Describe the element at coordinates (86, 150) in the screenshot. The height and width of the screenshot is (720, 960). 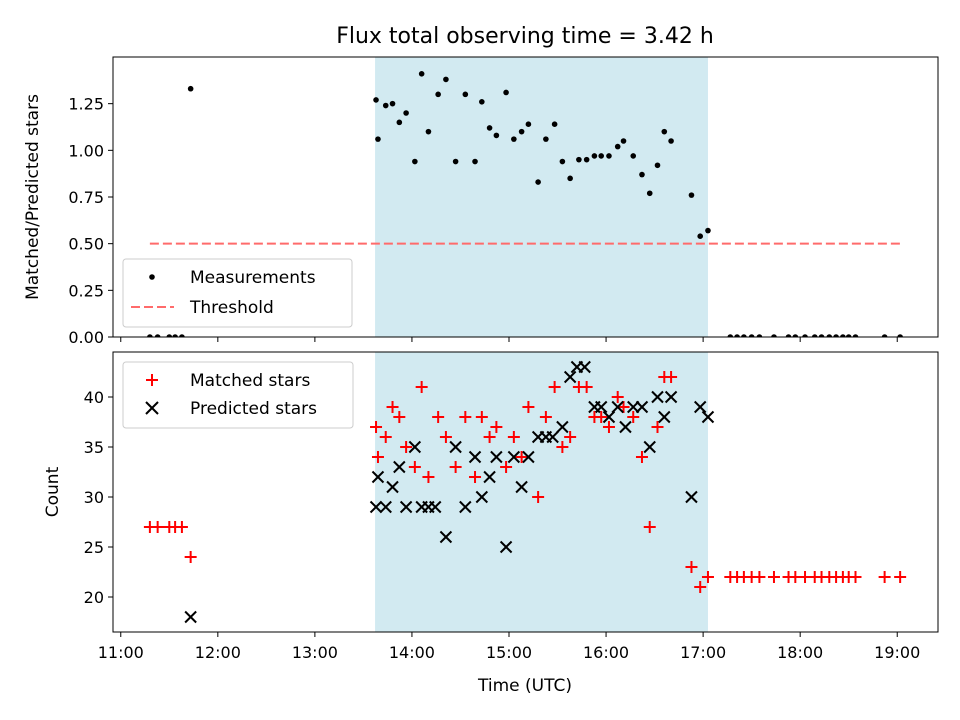
I see `top-y-tick-label: 1.00` at that location.